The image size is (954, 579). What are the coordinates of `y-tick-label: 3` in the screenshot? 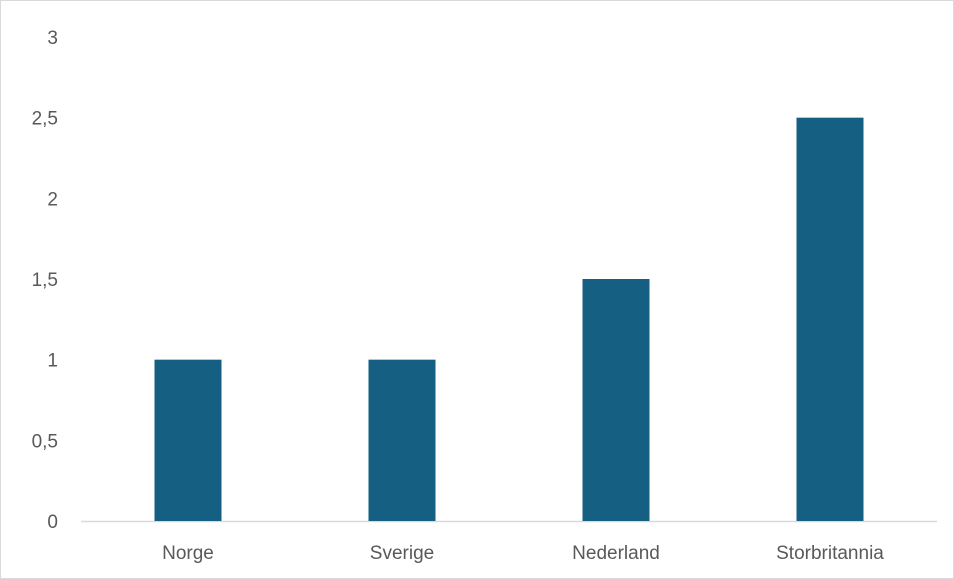 It's located at (52, 38).